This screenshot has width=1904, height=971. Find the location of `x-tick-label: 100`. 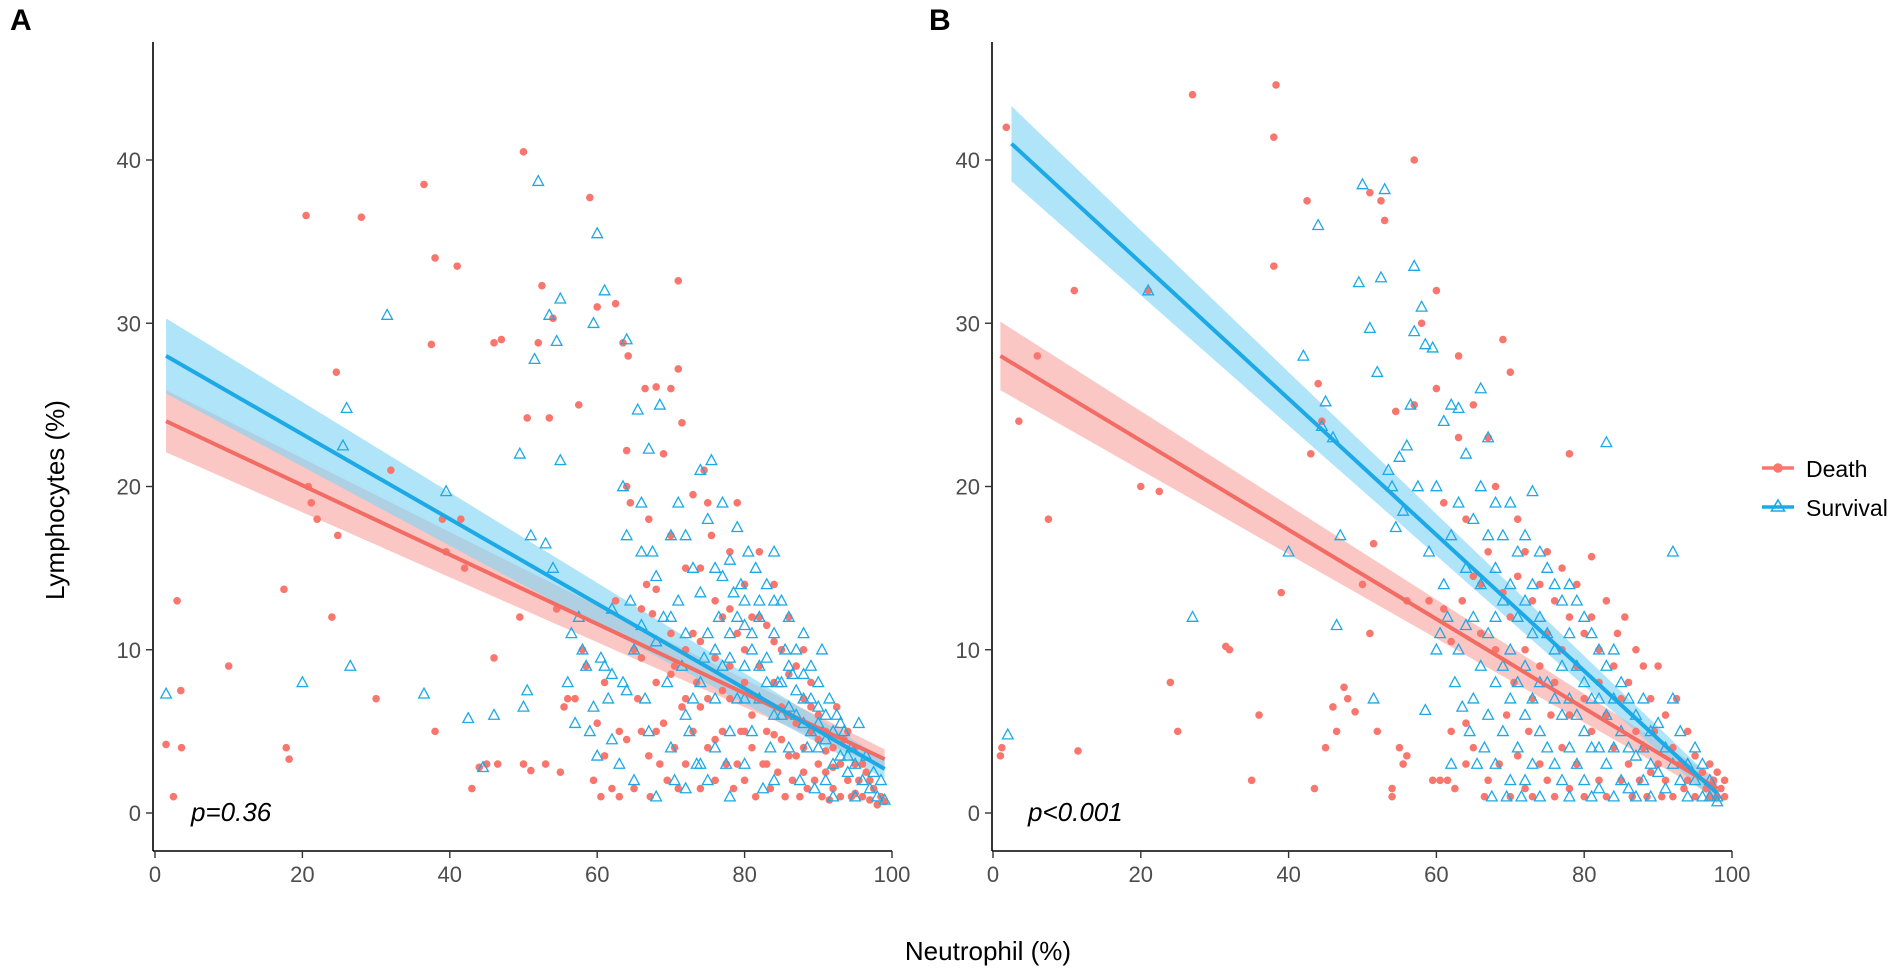

x-tick-label: 100 is located at coordinates (892, 874).